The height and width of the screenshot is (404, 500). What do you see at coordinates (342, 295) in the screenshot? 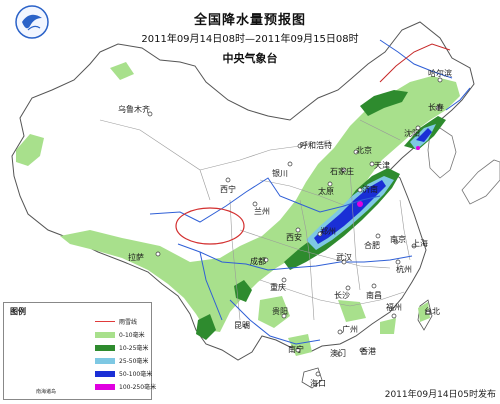
I see `city-label-changsha: 长沙` at bounding box center [342, 295].